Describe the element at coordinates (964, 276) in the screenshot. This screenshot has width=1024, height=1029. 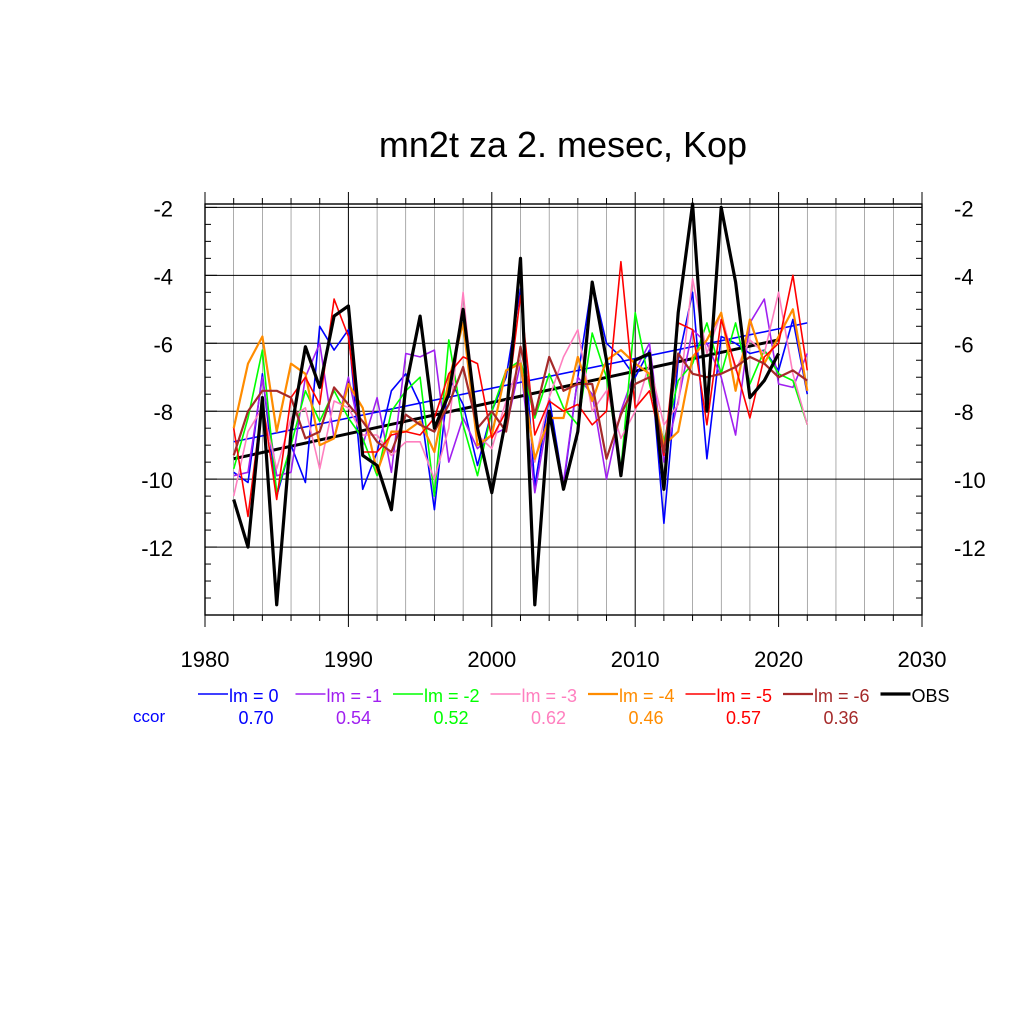
I see `y-tick-label-right: -4` at that location.